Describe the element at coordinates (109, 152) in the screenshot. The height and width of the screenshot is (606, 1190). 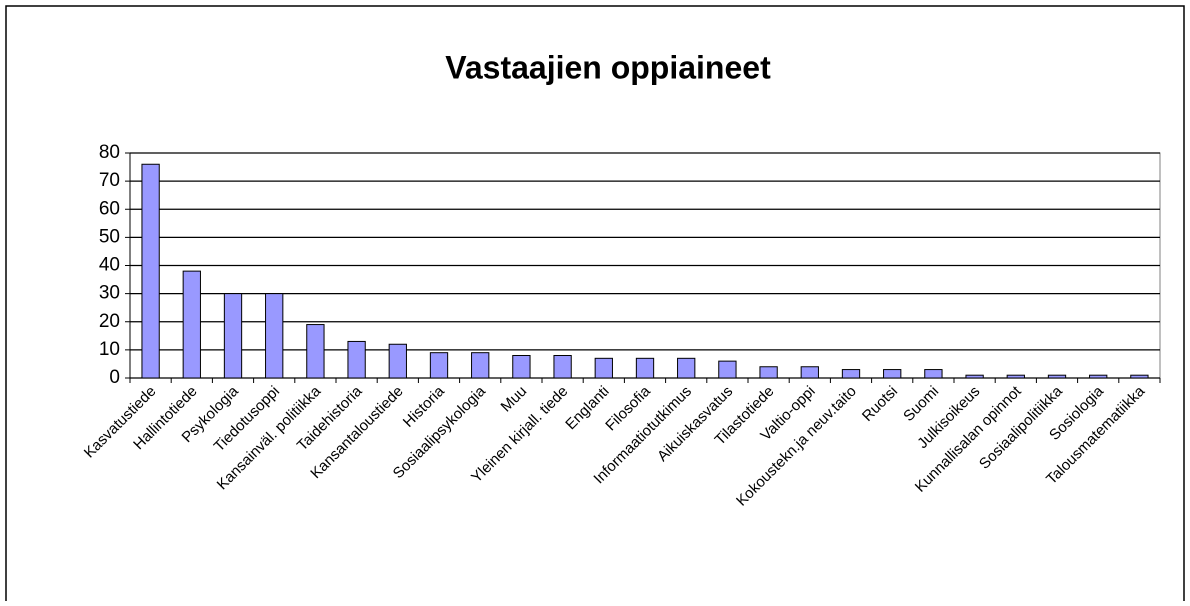
I see `y-tick-label: 80` at that location.